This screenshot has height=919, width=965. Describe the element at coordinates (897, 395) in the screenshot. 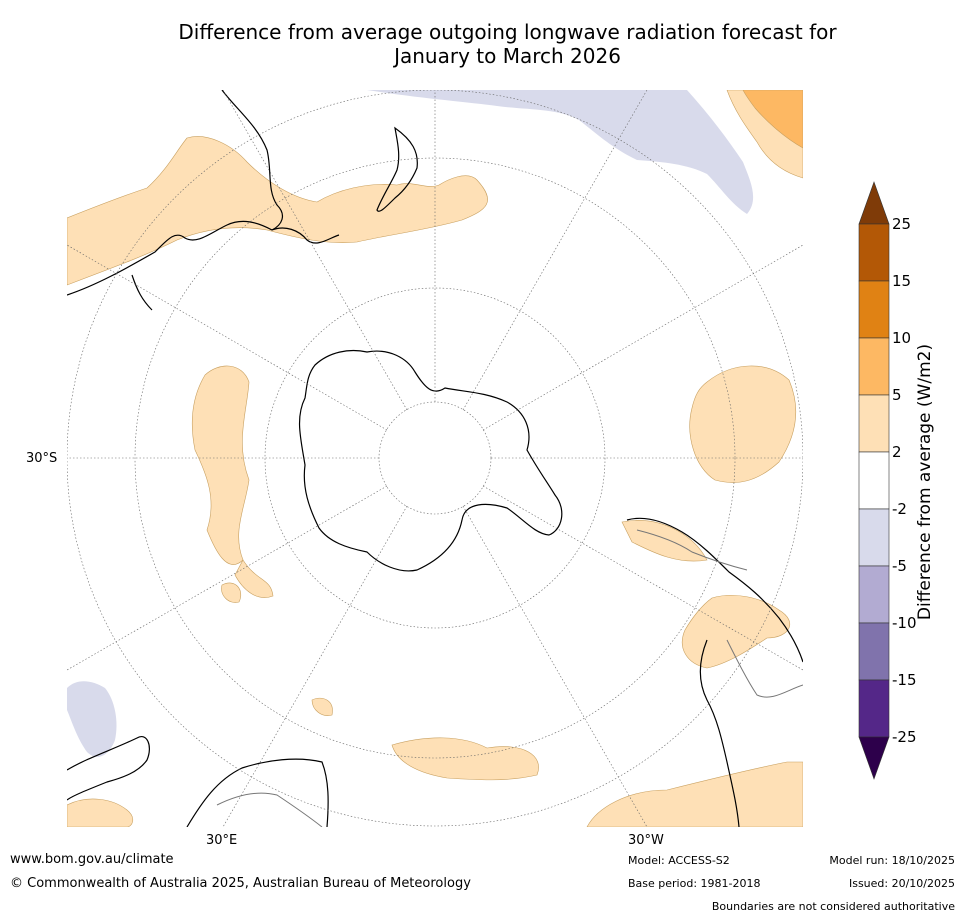

I see `colorbar-tick-label: 5` at that location.